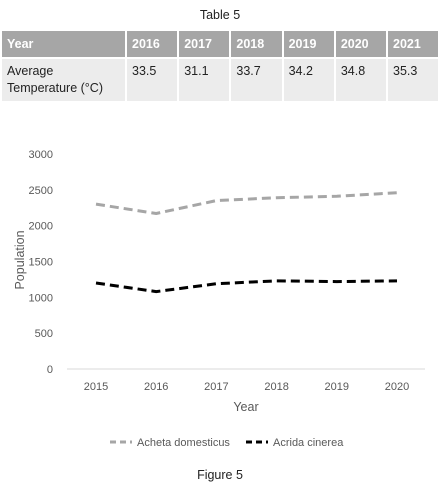 This screenshot has height=495, width=440. Describe the element at coordinates (412, 44) in the screenshot. I see `header-cell-year: 2021` at that location.